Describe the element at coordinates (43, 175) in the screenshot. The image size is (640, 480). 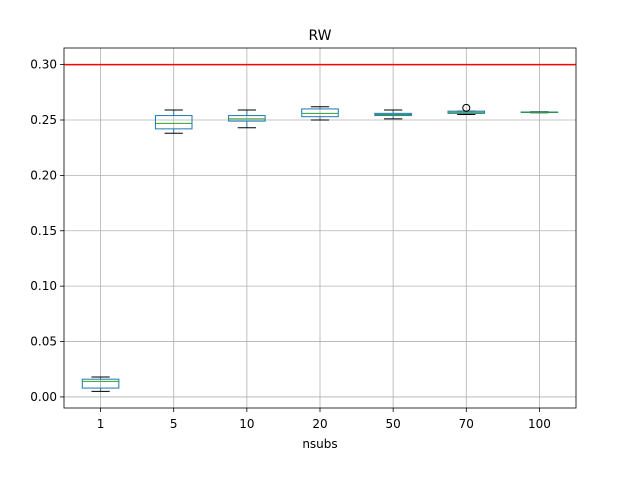
I see `y-tick-label: 0.20` at that location.